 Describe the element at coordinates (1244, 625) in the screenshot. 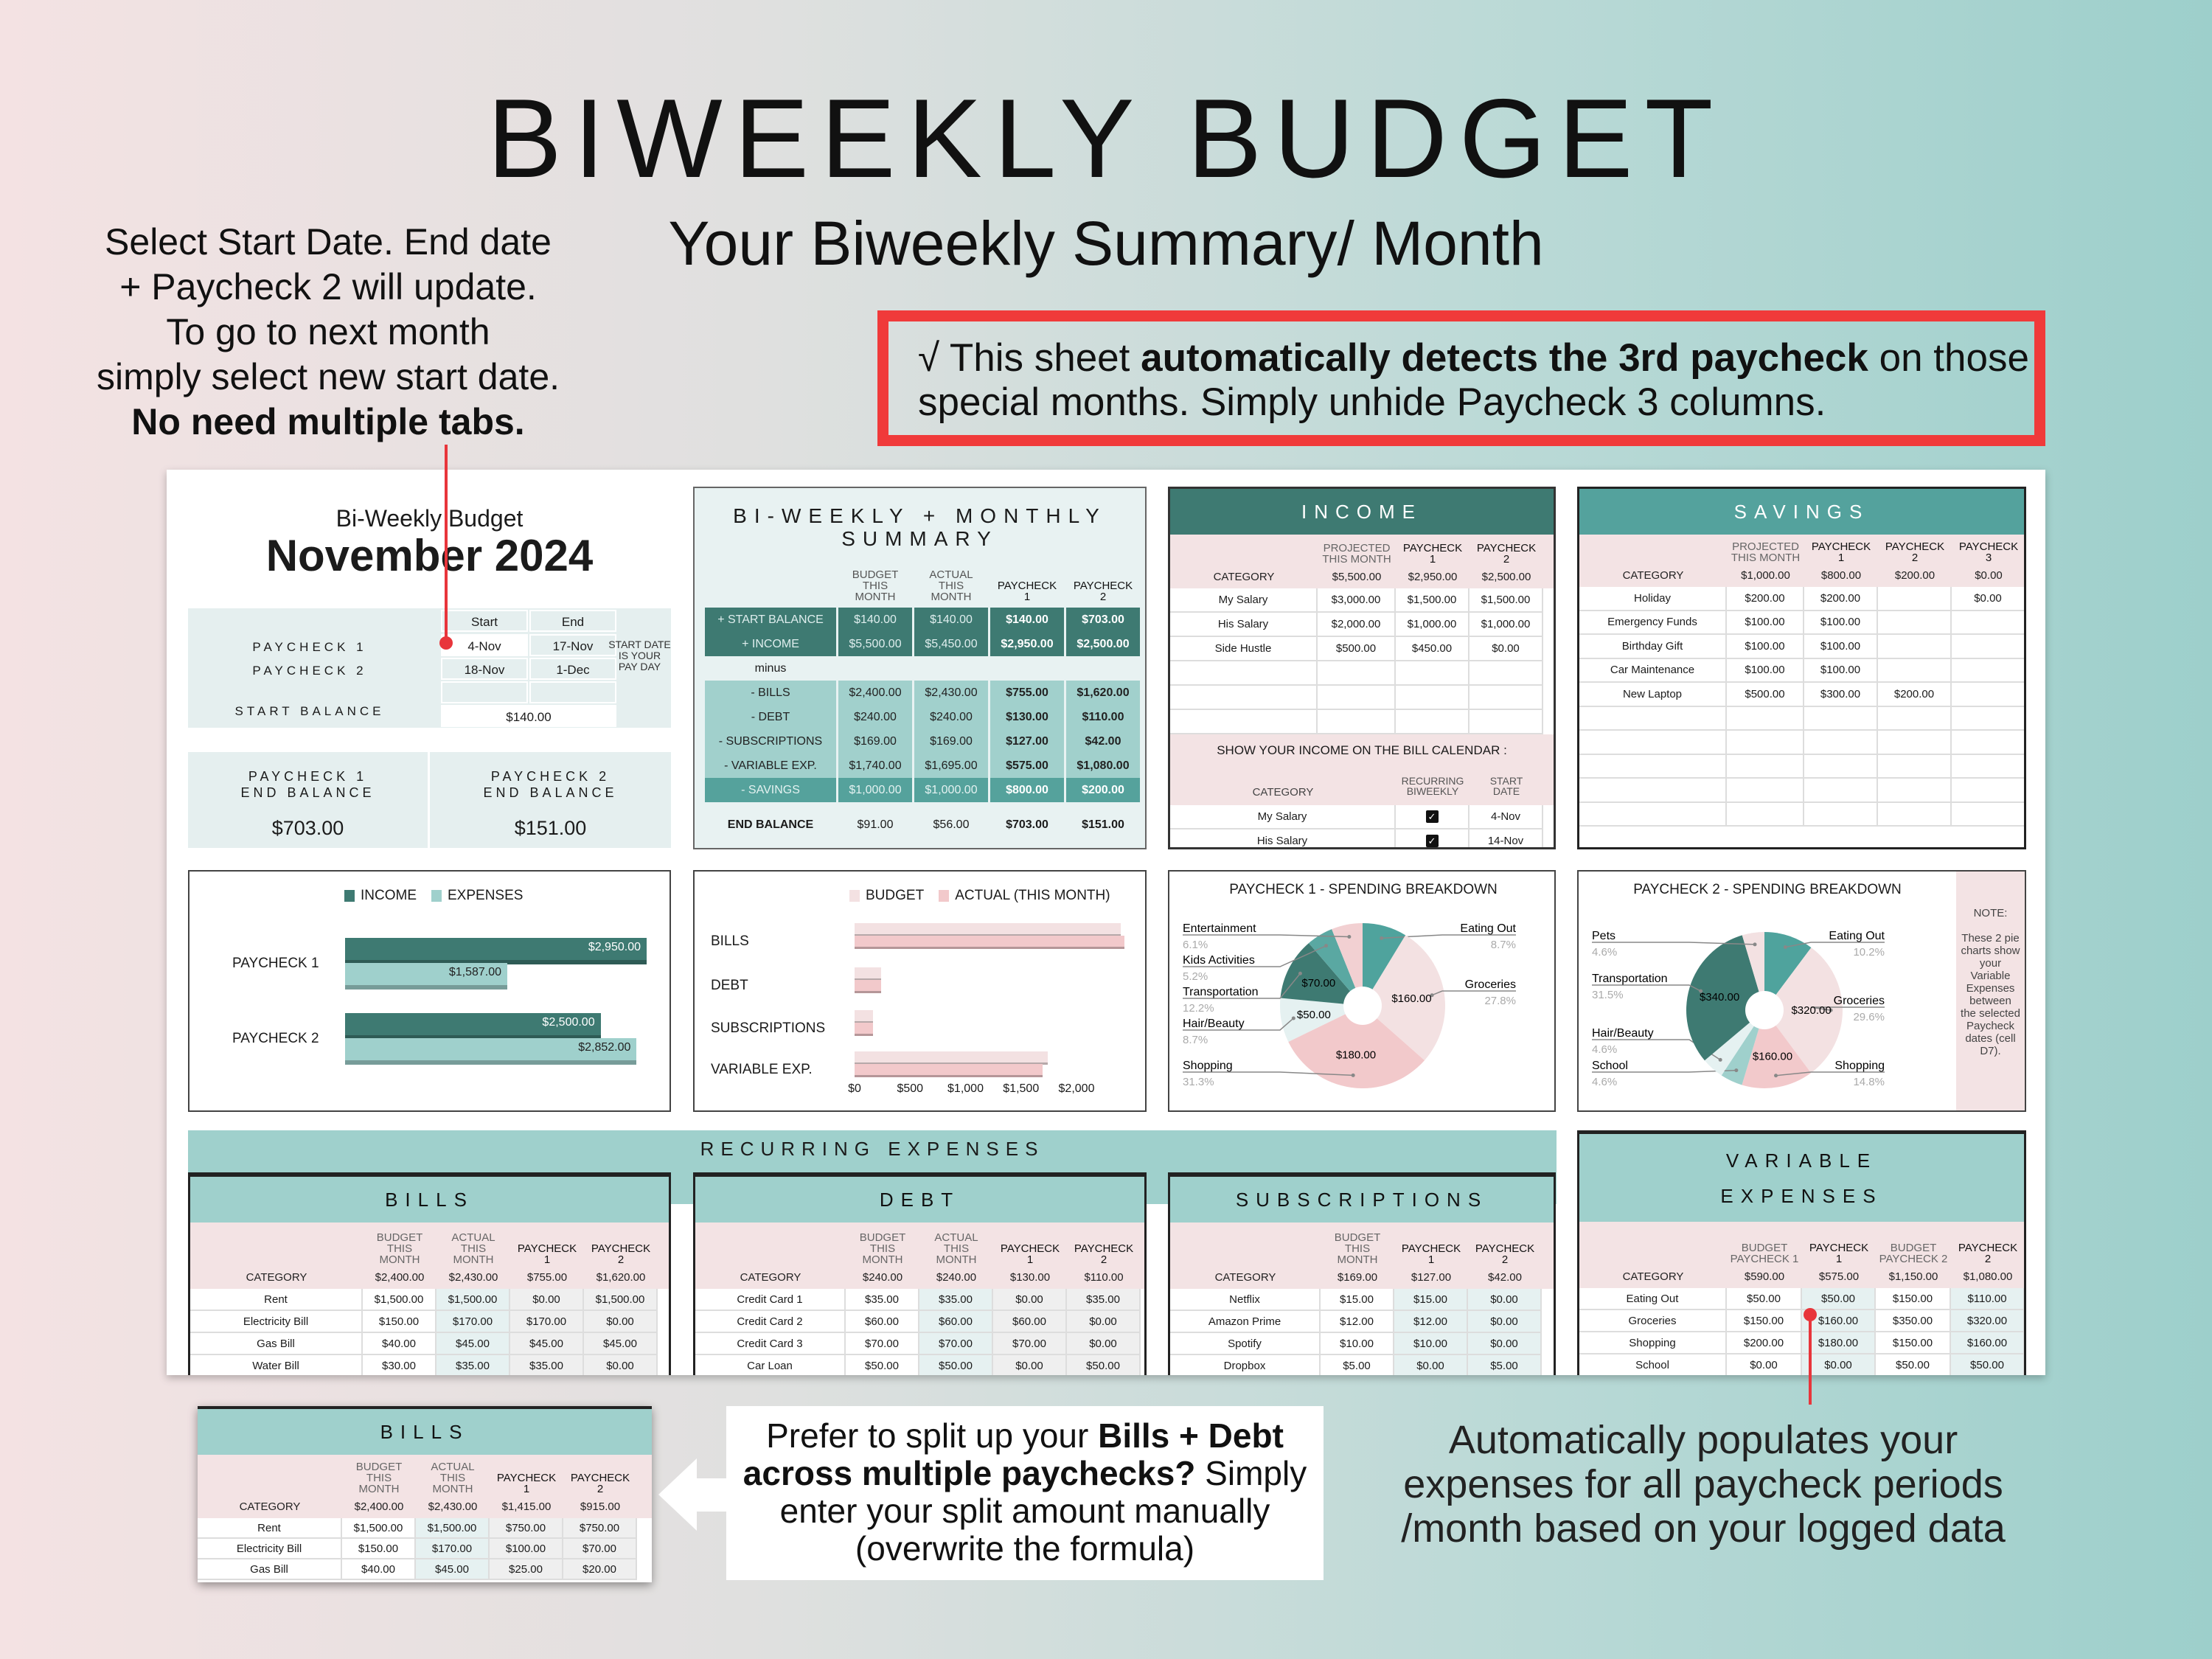

I see `category-cell: His Salary` at that location.